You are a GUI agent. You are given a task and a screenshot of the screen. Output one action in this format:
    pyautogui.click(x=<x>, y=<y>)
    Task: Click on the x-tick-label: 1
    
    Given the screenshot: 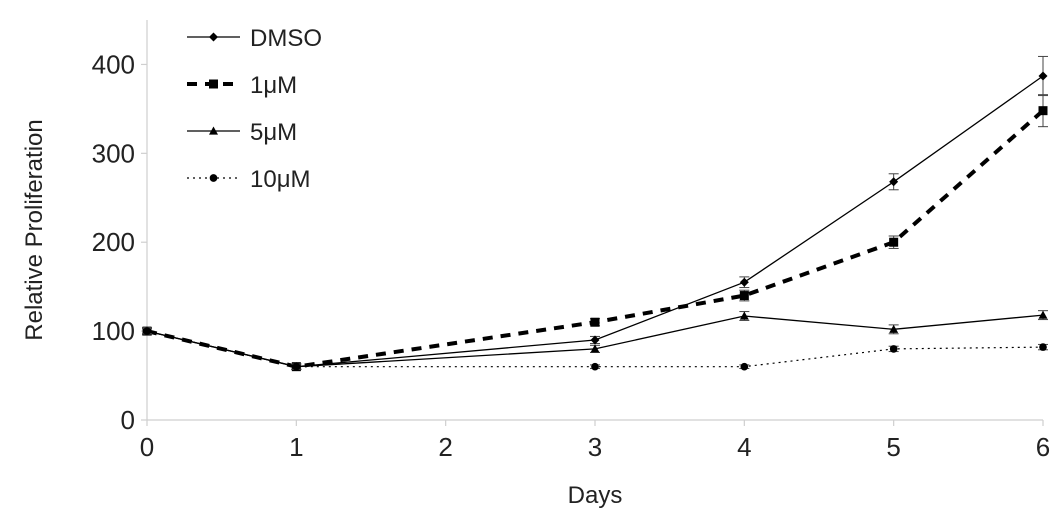 What is the action you would take?
    pyautogui.click(x=296, y=447)
    